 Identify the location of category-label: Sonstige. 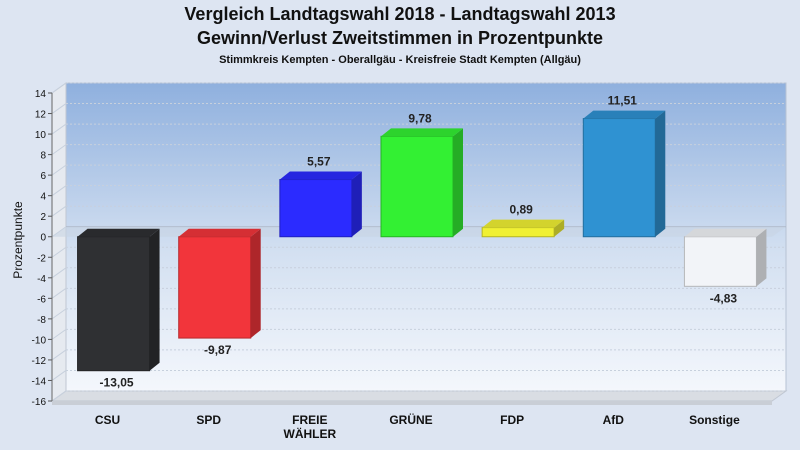
(714, 420).